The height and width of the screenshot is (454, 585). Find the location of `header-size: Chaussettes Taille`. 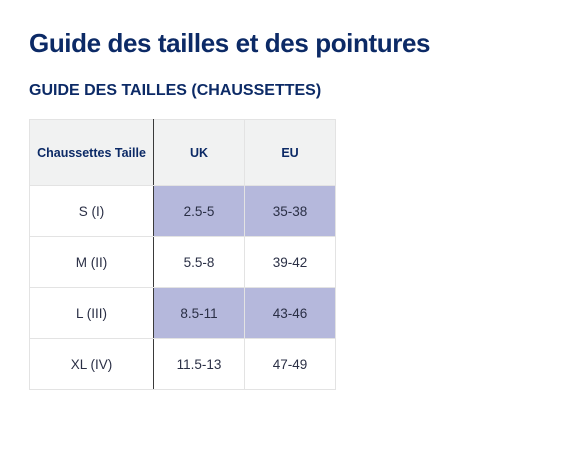

header-size: Chaussettes Taille is located at coordinates (91, 152).